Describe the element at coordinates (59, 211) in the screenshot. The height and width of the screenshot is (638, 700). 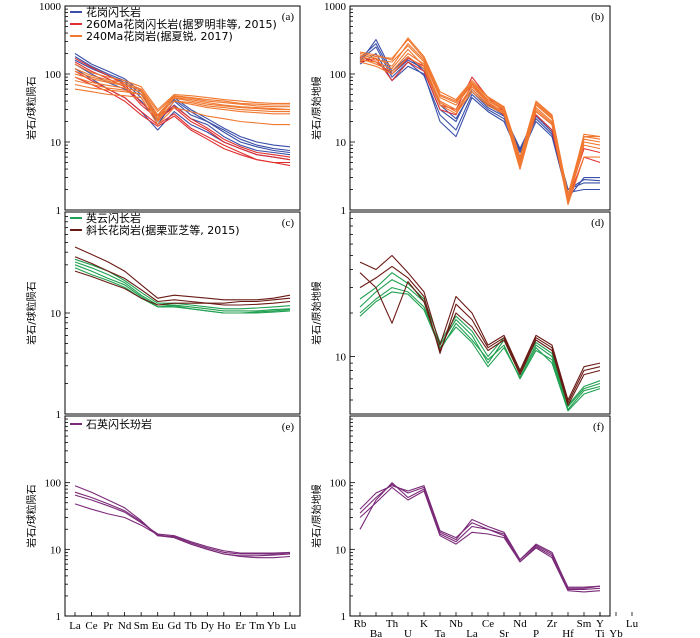
I see `panel-a-ytick-label: 1` at that location.